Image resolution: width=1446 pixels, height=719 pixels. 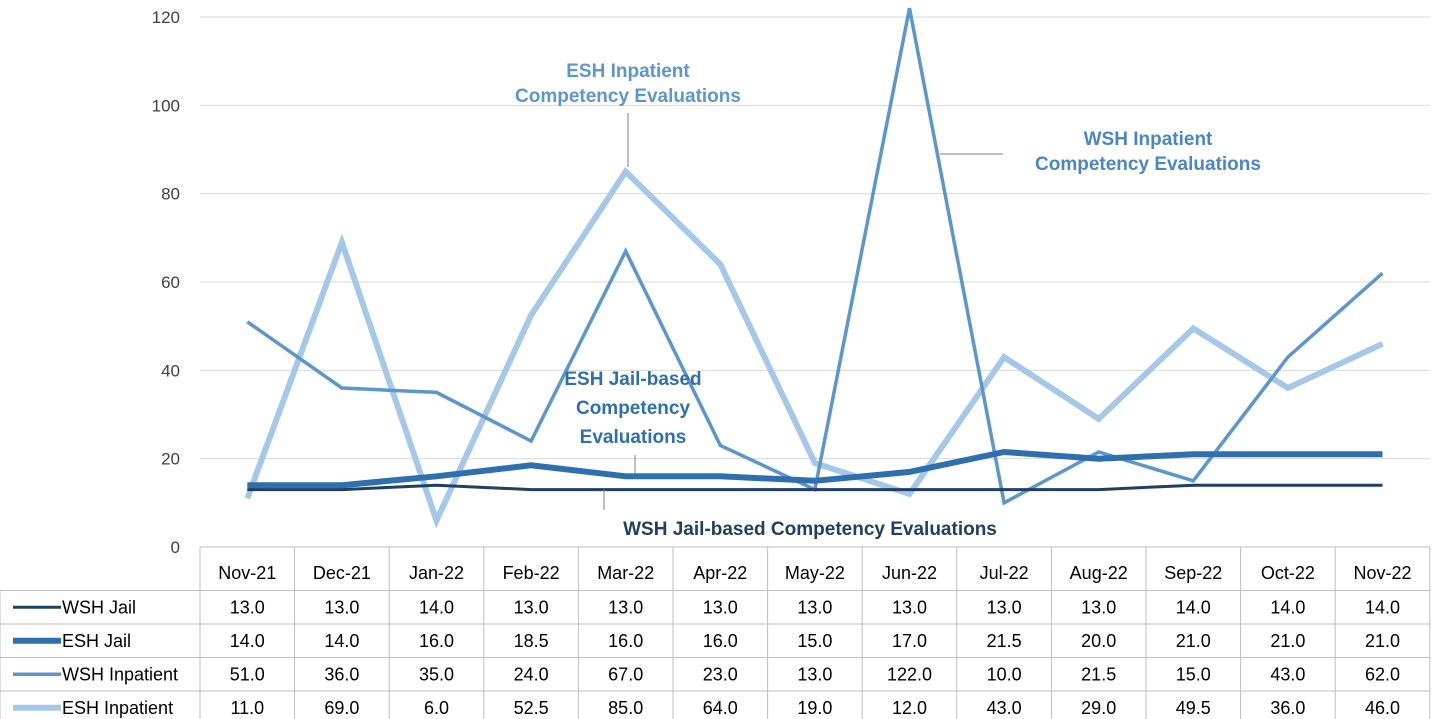 What do you see at coordinates (166, 17) in the screenshot?
I see `y-tick-label: 120` at bounding box center [166, 17].